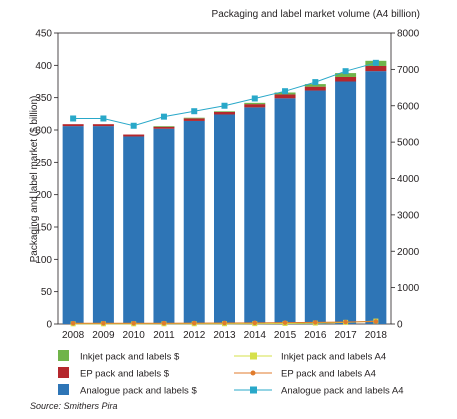  Describe the element at coordinates (130, 357) in the screenshot. I see `legend-label: Inkjet pack and labels $` at that location.